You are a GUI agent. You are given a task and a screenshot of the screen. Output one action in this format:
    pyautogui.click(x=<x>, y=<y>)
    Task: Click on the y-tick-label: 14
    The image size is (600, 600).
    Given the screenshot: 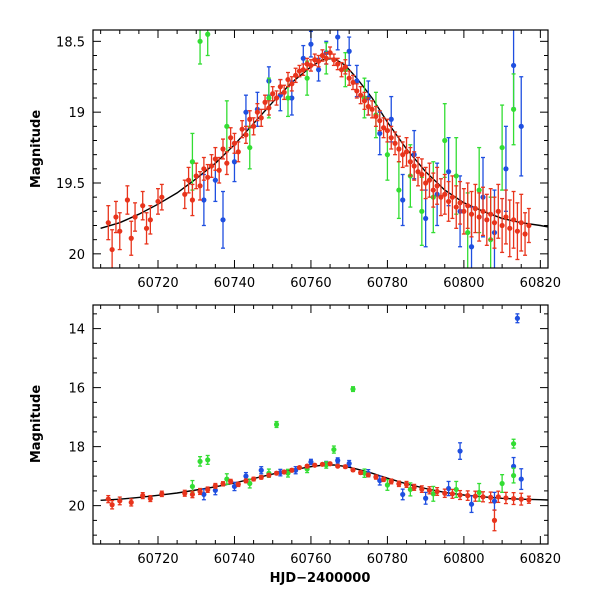 What is the action you would take?
    pyautogui.click(x=76, y=330)
    